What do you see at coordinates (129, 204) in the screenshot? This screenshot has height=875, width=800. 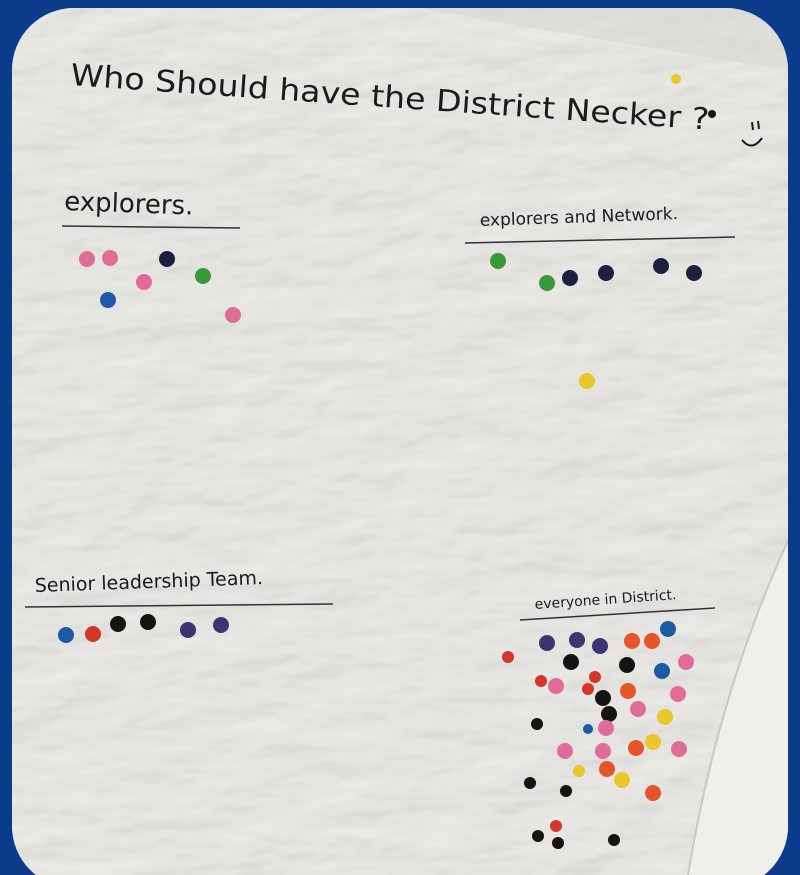 I see `section-heading: explorers.` at bounding box center [129, 204].